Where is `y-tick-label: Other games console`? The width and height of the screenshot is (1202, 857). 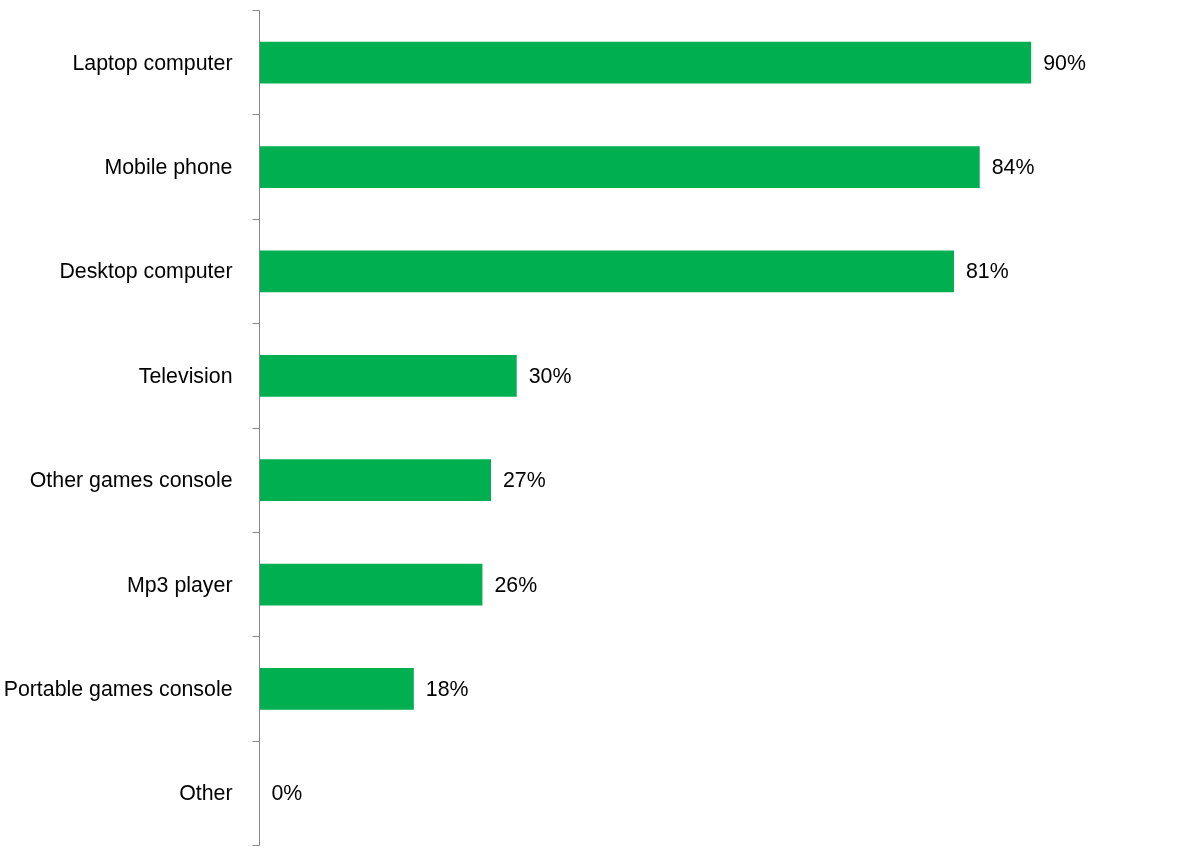 y-tick-label: Other games console is located at coordinates (131, 480).